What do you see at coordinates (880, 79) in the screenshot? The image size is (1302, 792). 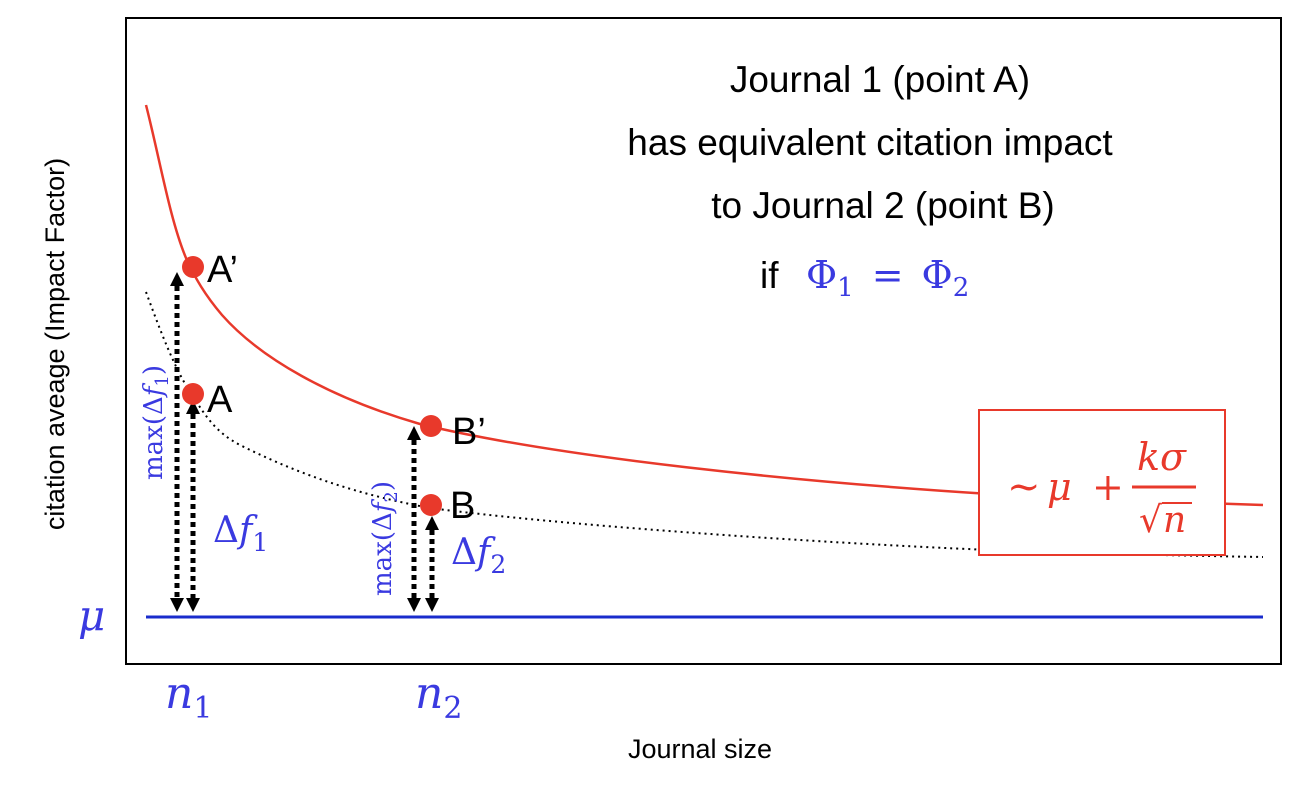 I see `annotation-line-1: Journal 1 (point A)` at bounding box center [880, 79].